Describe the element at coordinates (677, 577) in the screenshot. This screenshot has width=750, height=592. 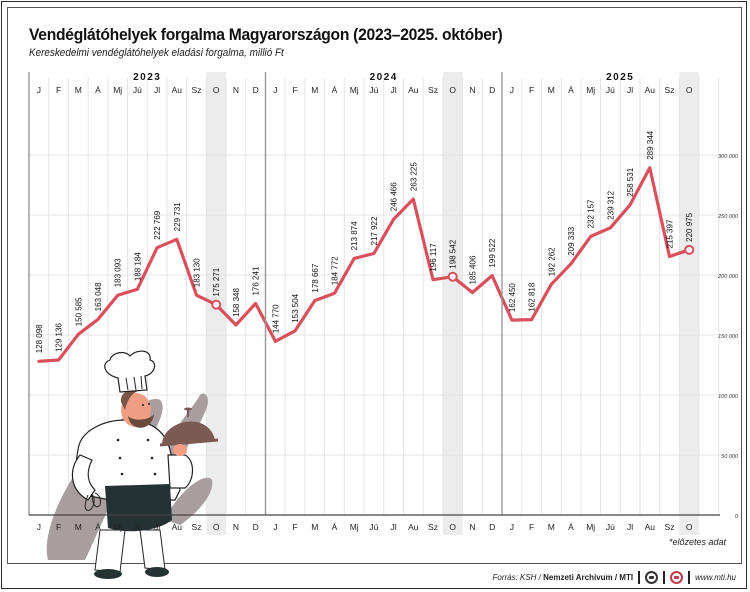
I see `mti-red-logo-icon` at that location.